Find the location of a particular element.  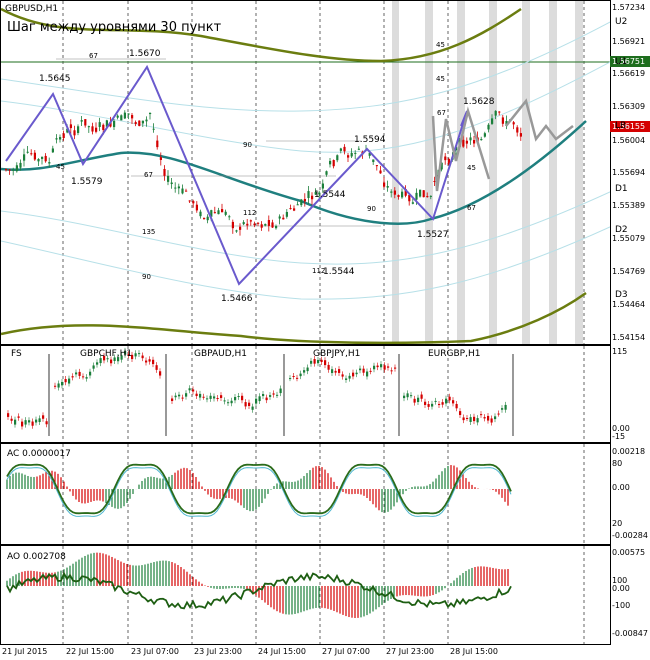

price-tick: 1.55389 is located at coordinates (629, 205).